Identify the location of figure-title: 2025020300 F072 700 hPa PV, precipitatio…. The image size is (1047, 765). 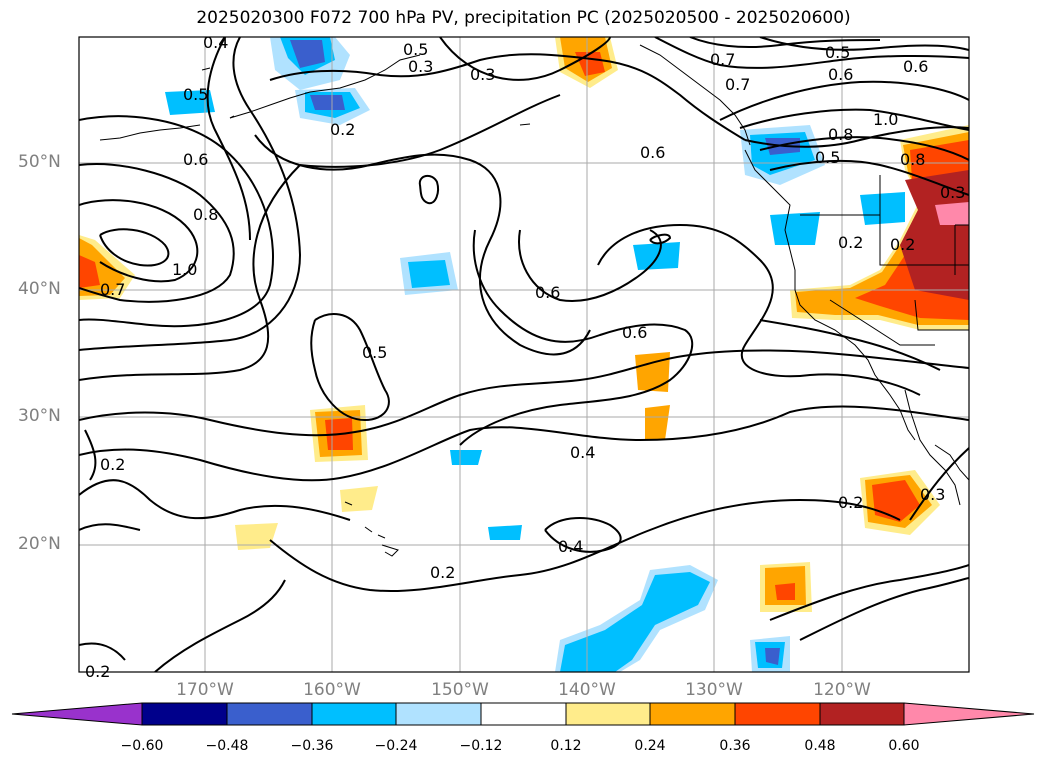
(523, 18).